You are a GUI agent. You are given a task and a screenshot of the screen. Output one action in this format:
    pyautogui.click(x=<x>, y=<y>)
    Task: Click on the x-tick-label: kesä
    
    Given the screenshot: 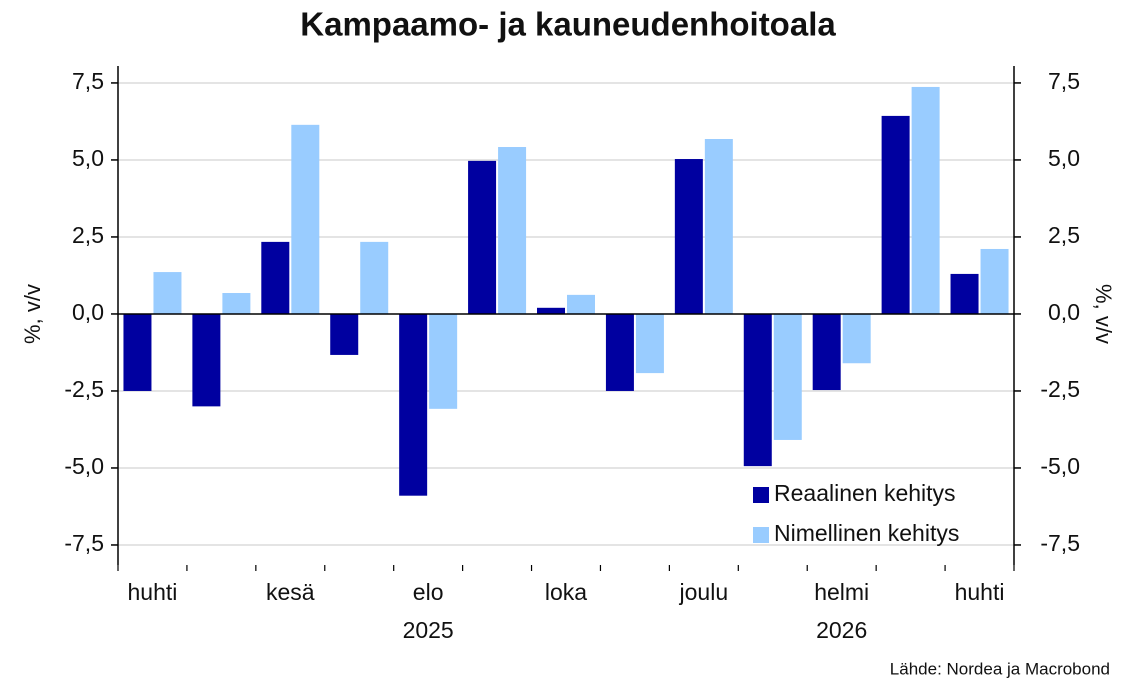 What is the action you would take?
    pyautogui.click(x=290, y=592)
    